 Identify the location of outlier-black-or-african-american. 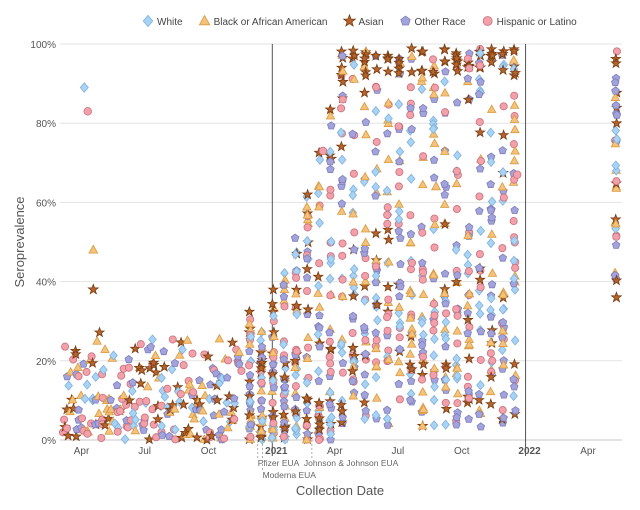
(93, 249).